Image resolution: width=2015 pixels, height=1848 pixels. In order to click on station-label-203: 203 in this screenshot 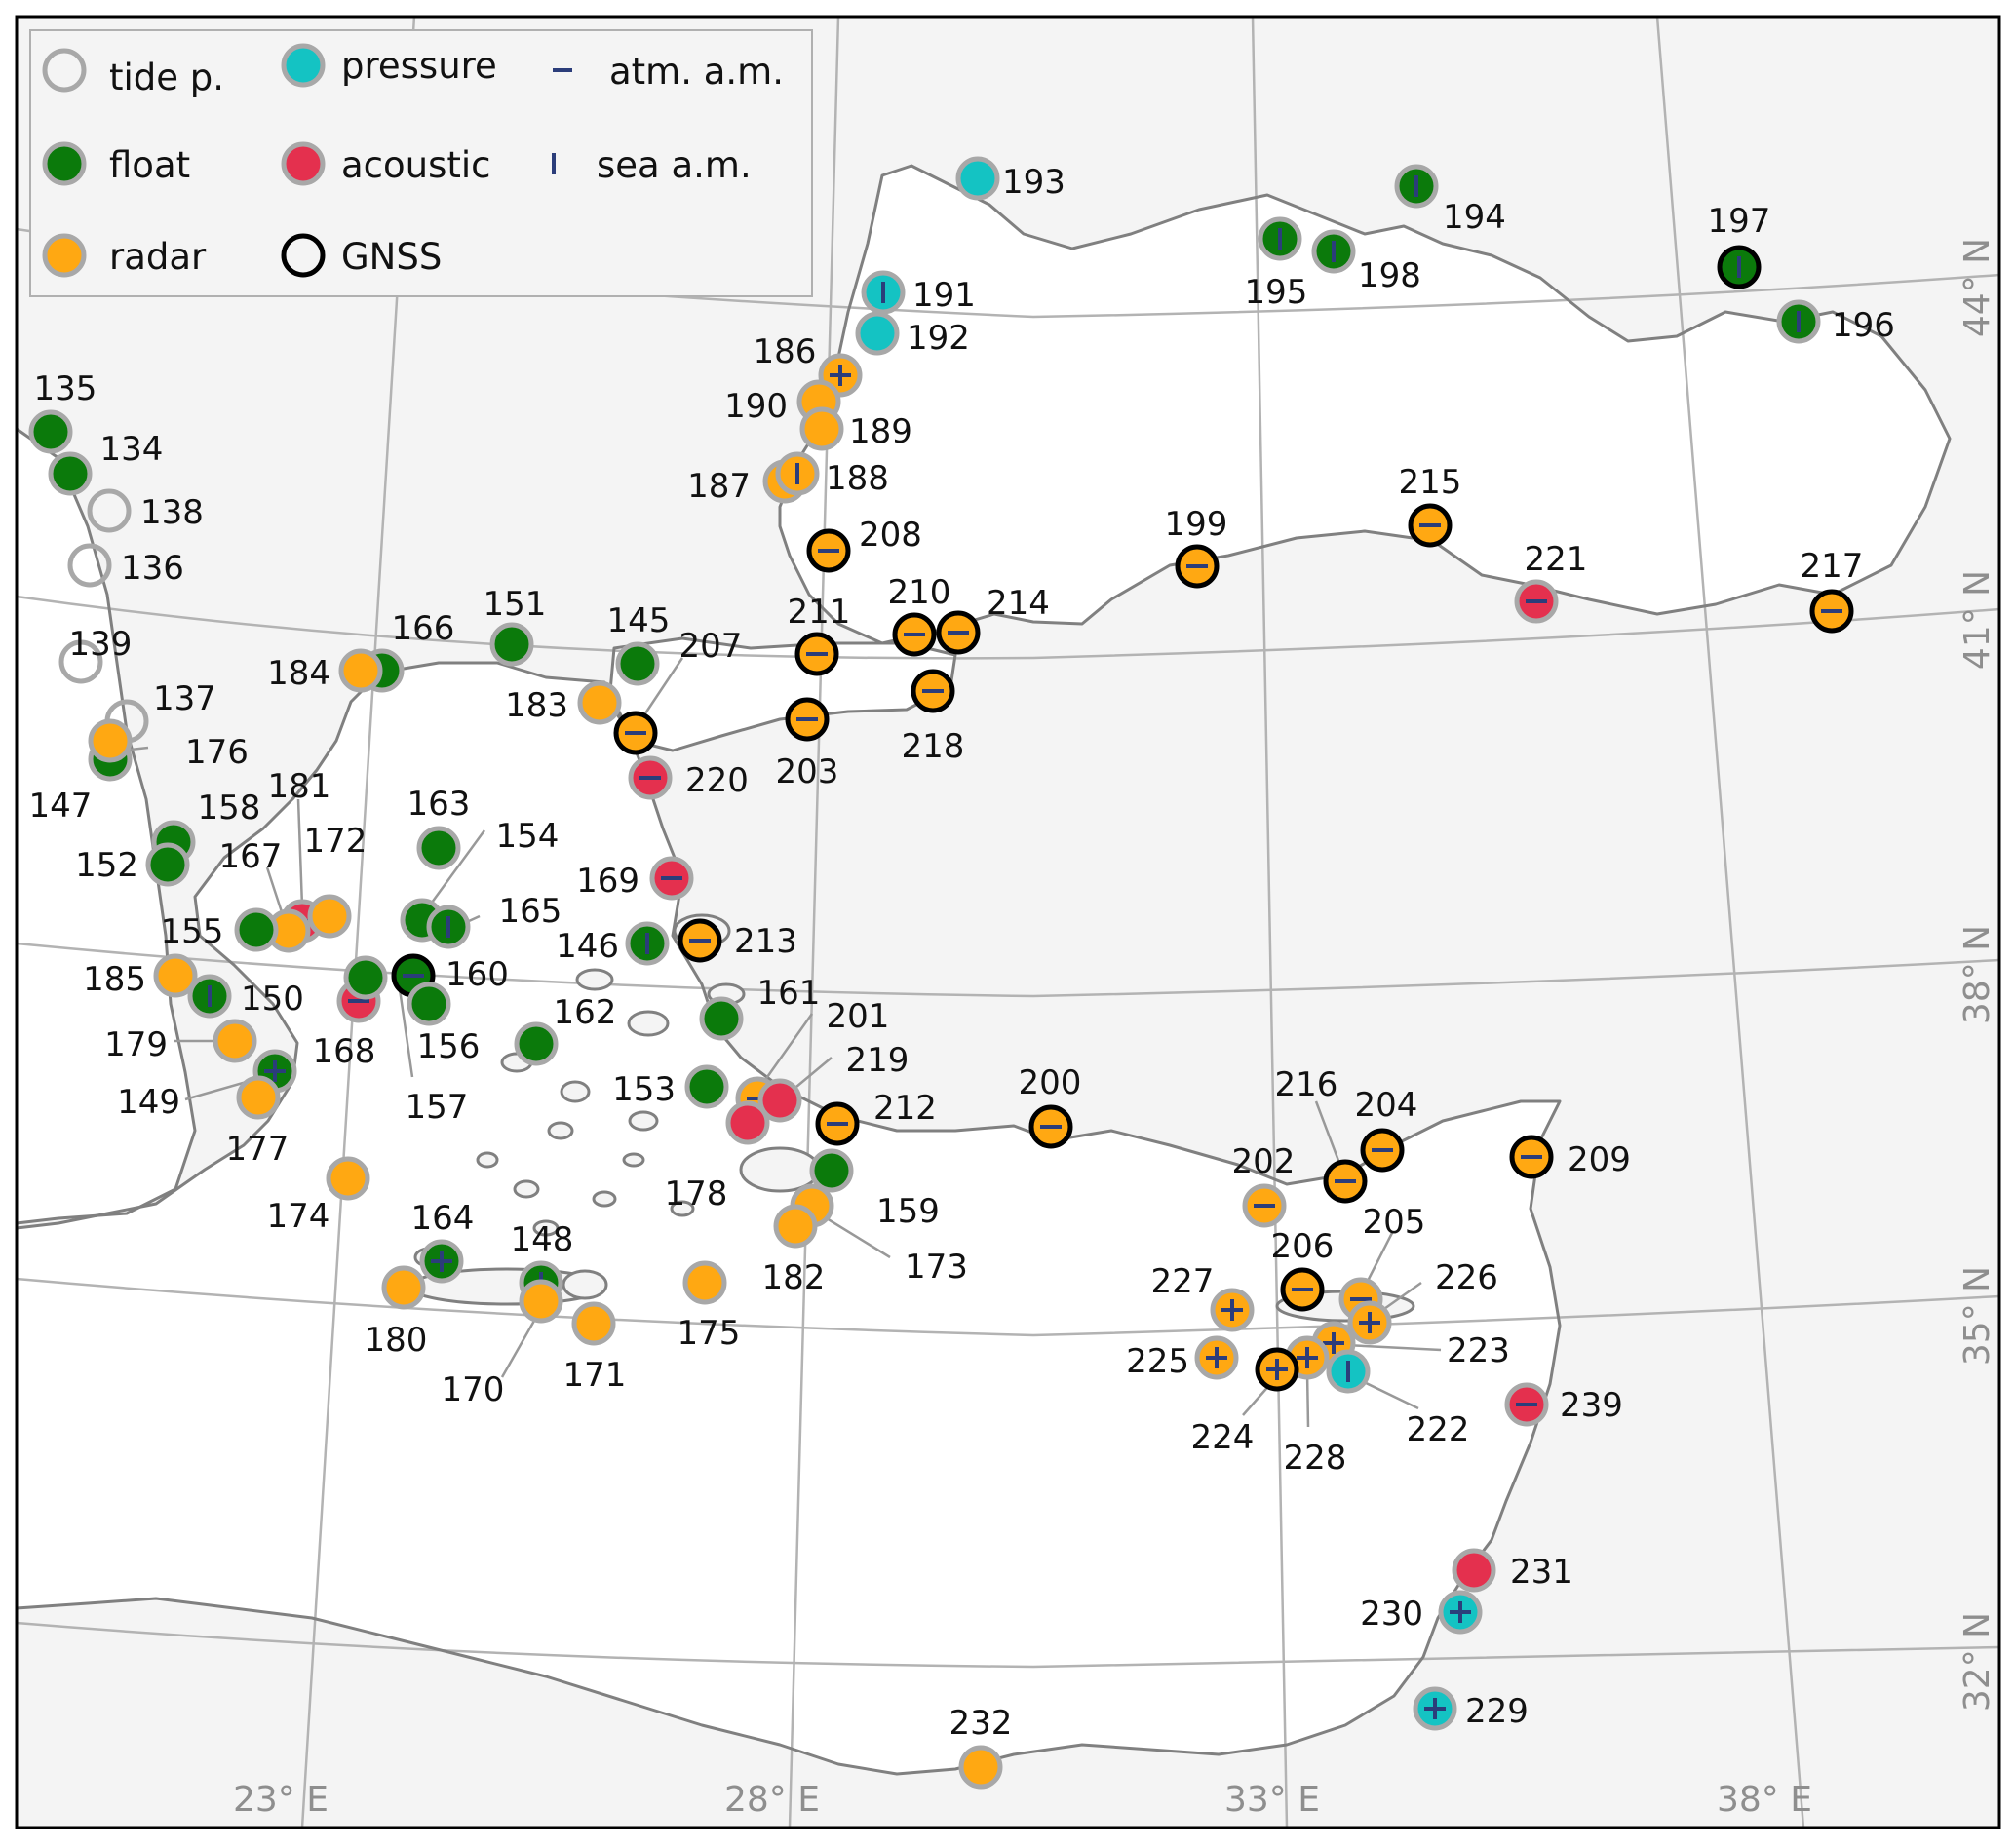, I will do `click(807, 771)`.